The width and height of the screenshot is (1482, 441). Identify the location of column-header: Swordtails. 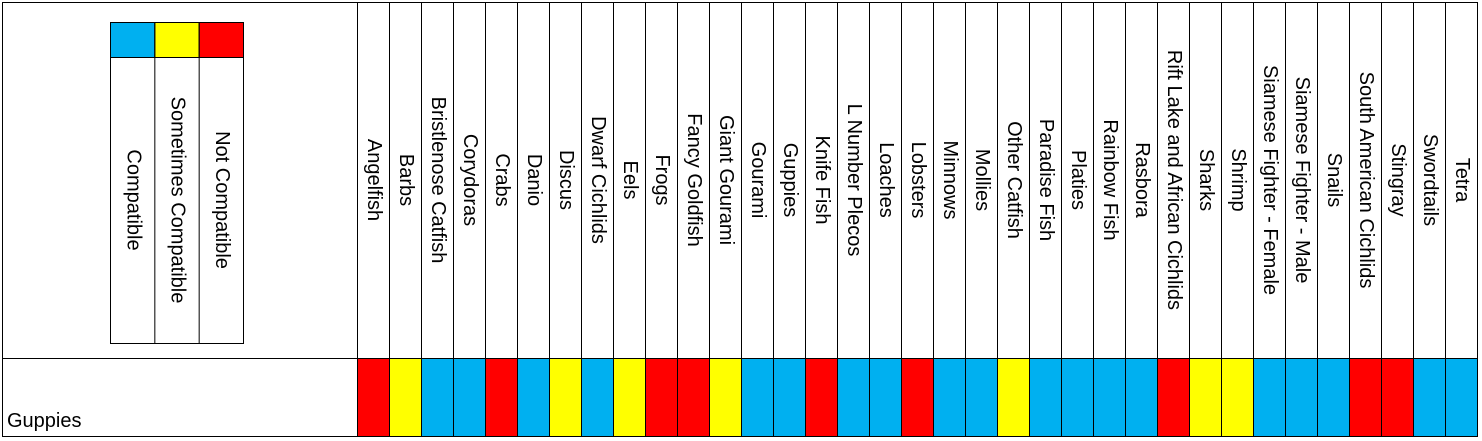
(1430, 180).